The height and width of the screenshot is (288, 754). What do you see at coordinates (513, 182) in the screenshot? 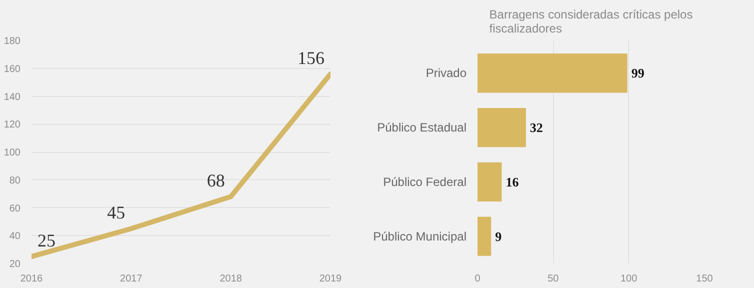
I see `data-label: 16` at bounding box center [513, 182].